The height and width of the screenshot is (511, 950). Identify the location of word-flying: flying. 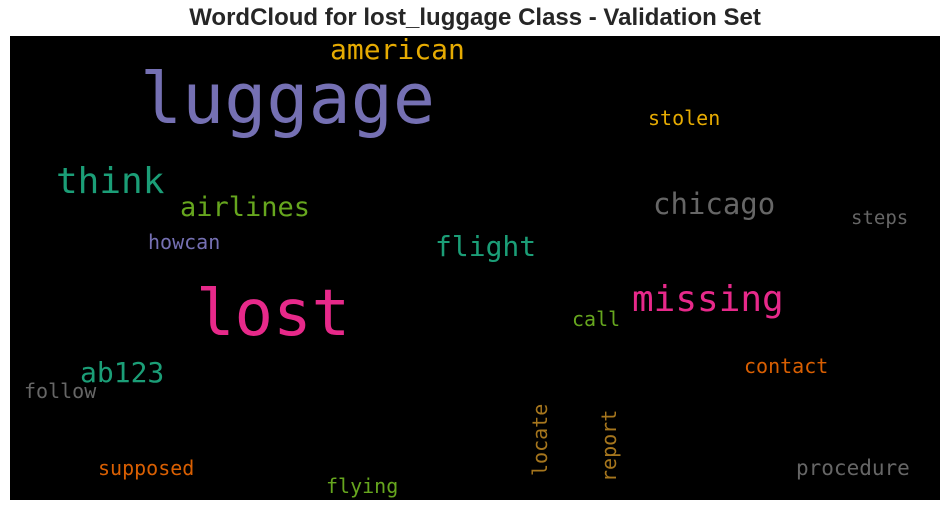
(362, 486).